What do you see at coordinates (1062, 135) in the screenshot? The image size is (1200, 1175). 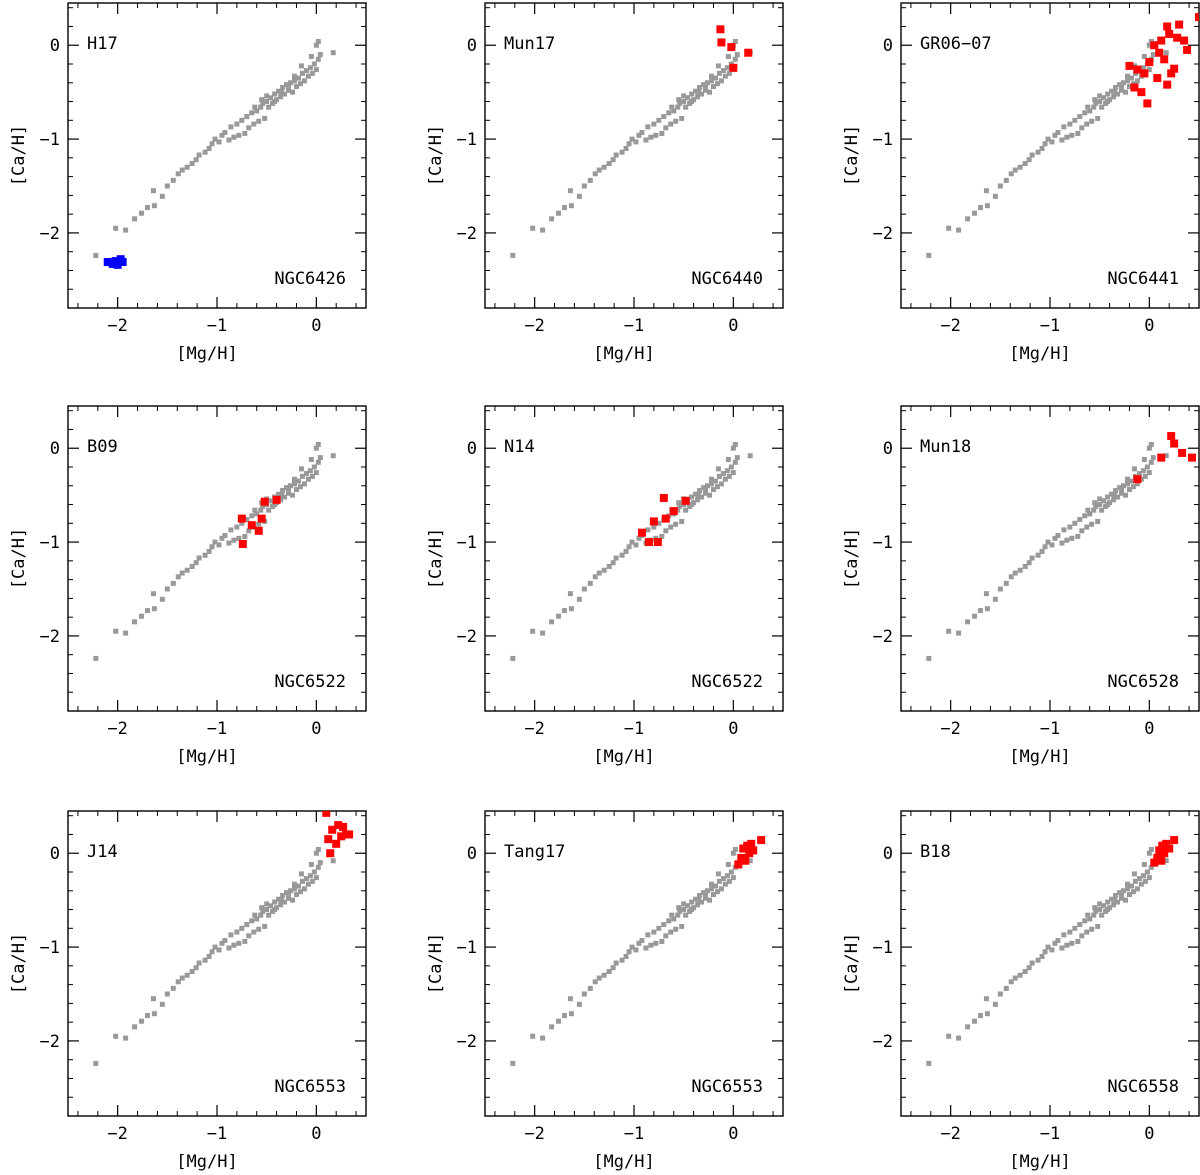 I see `points-layer` at bounding box center [1062, 135].